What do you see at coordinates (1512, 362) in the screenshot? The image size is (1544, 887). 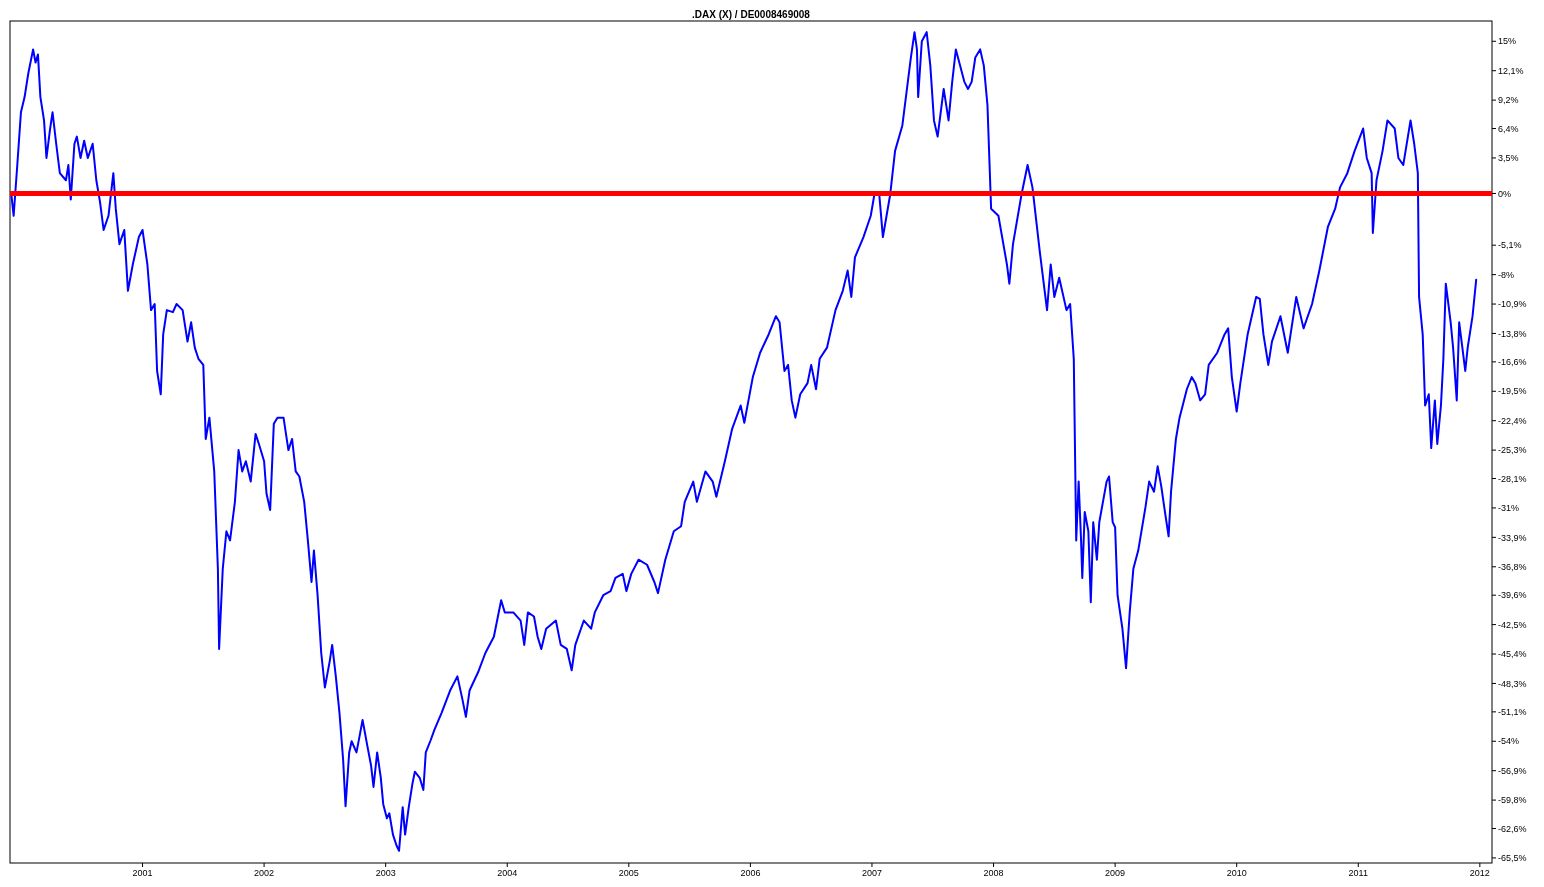 I see `y-tick-label: -16,6%` at bounding box center [1512, 362].